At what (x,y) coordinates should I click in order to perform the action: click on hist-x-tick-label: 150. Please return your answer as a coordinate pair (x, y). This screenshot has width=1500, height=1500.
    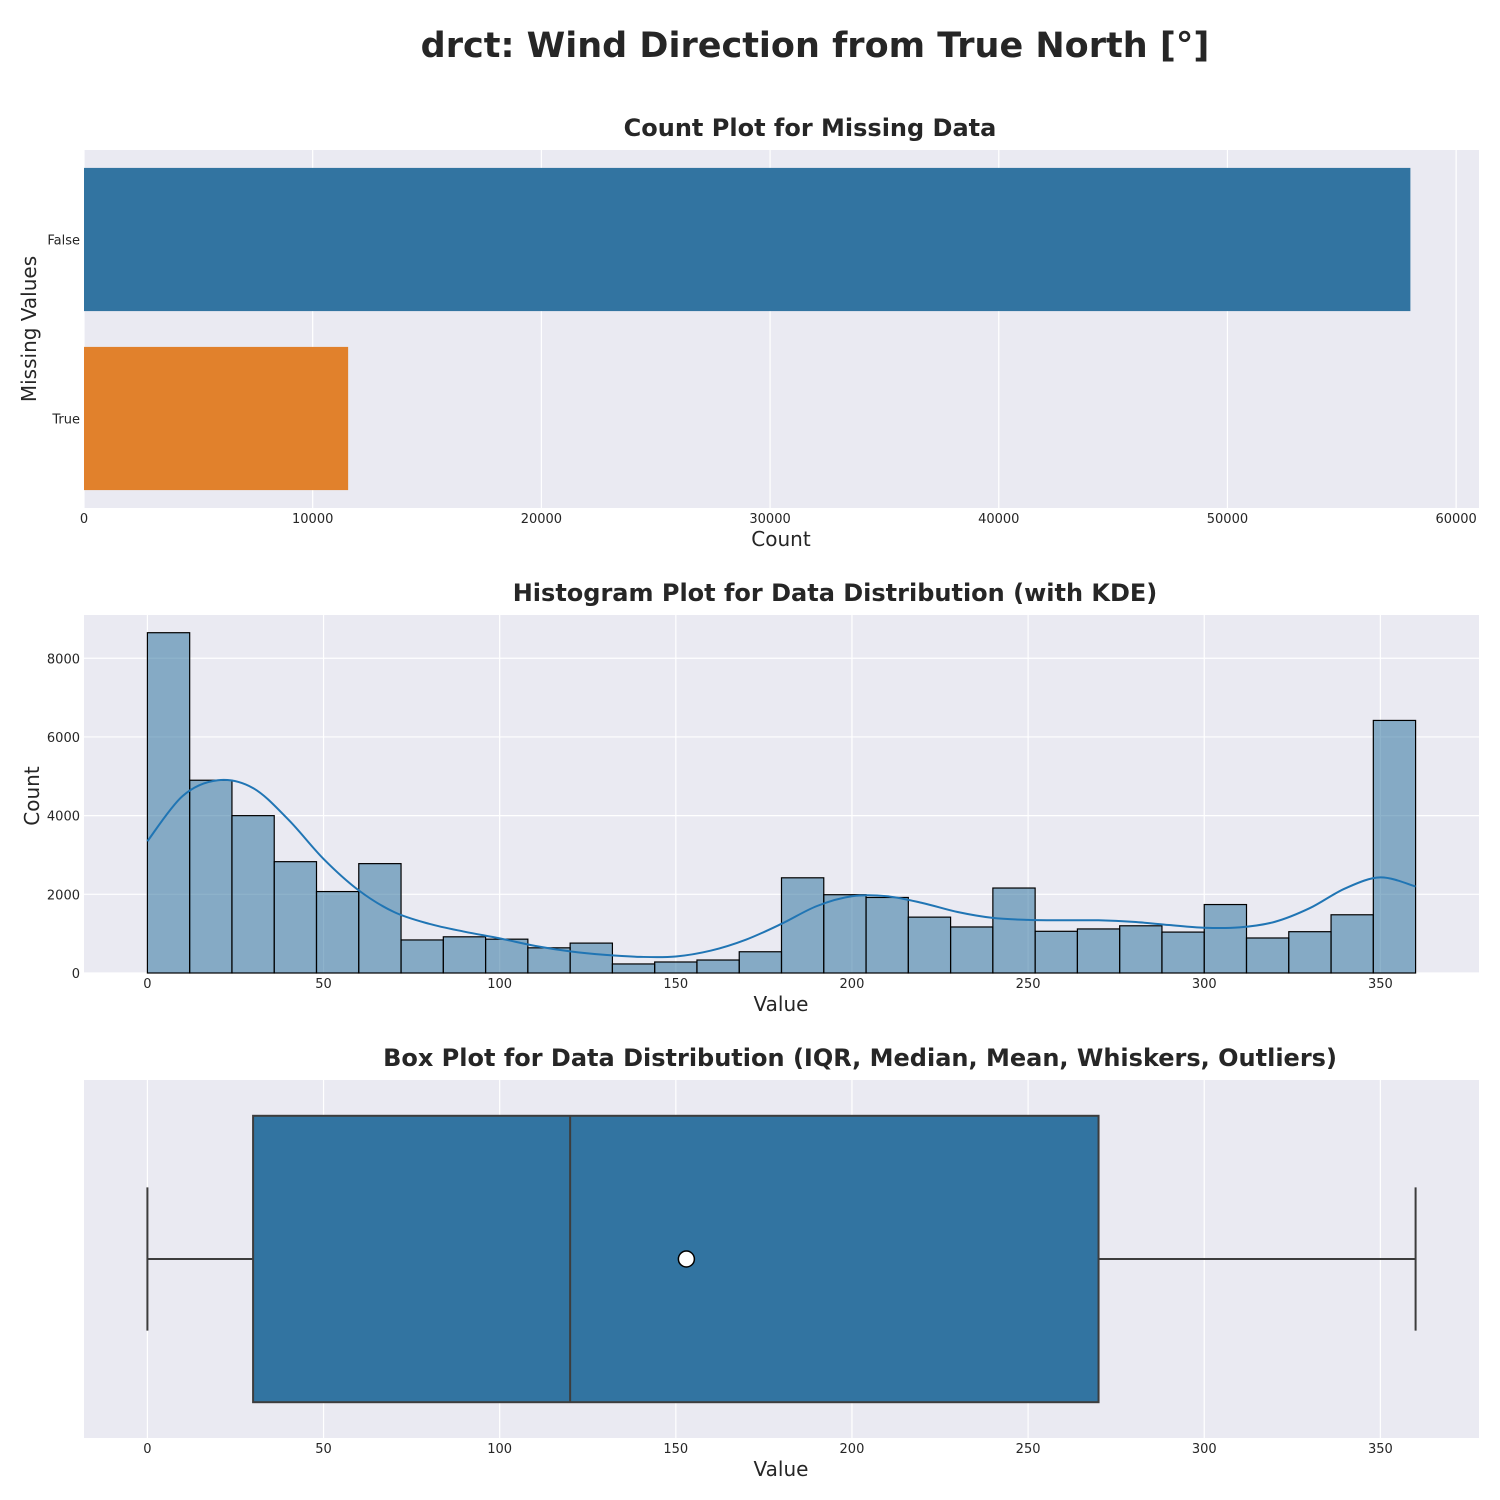
    Looking at the image, I should click on (675, 984).